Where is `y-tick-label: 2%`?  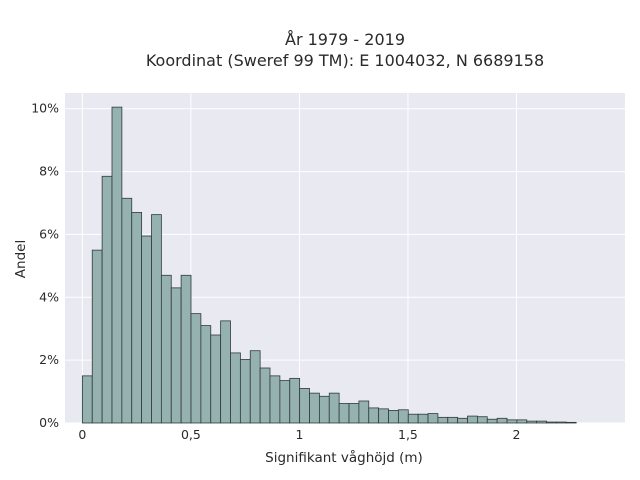 y-tick-label: 2% is located at coordinates (49, 359).